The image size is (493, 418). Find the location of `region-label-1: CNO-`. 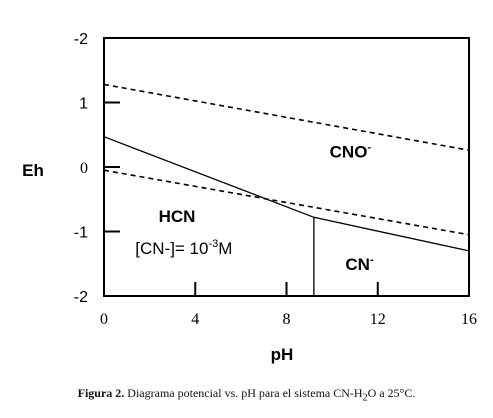

region-label-1: CNO- is located at coordinates (351, 151).